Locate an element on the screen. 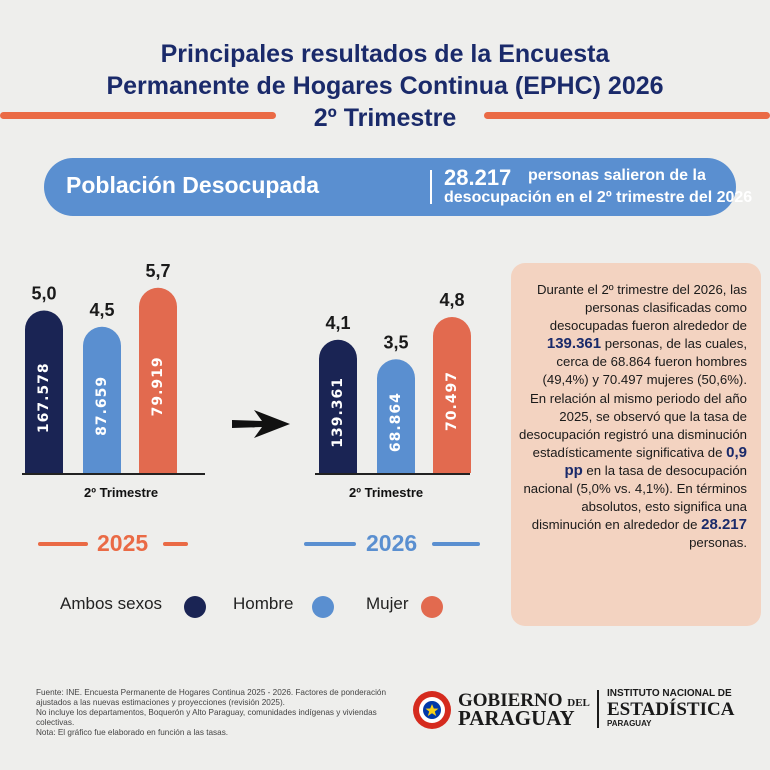 This screenshot has width=770, height=770. year-line-2026-right is located at coordinates (456, 544).